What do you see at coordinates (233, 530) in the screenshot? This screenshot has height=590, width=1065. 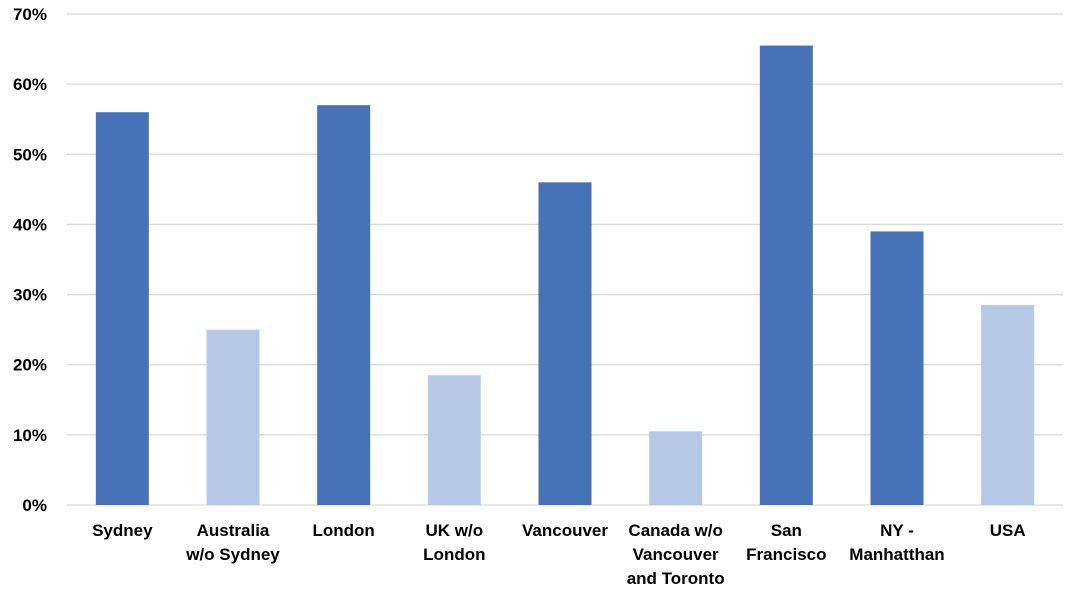 I see `x-tick-label-line: Australia` at bounding box center [233, 530].